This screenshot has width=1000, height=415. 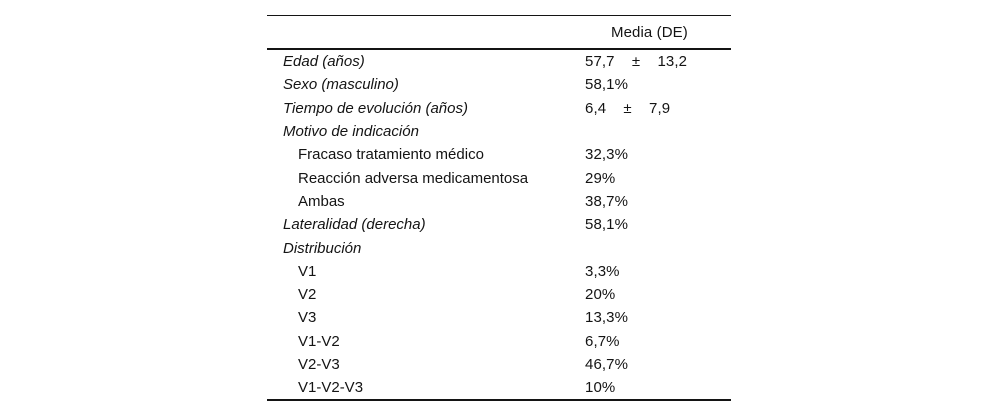 I want to click on table-row-fracaso-tratamiento: Fracaso tratamiento médico 32,3%, so click(x=499, y=154).